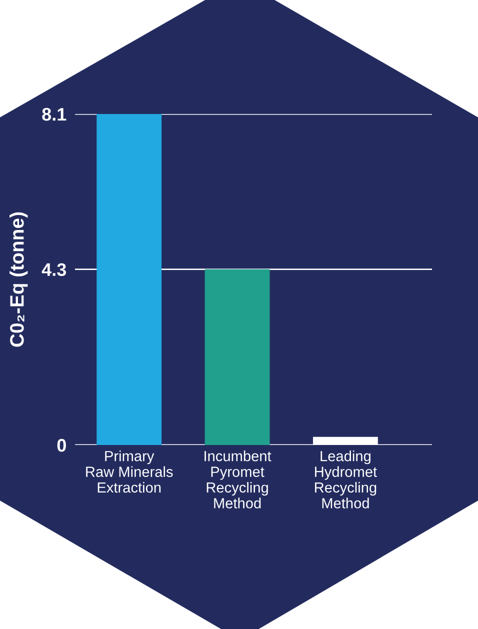  I want to click on x-tick-label: Leading Hydromet Recycling Method, so click(346, 479).